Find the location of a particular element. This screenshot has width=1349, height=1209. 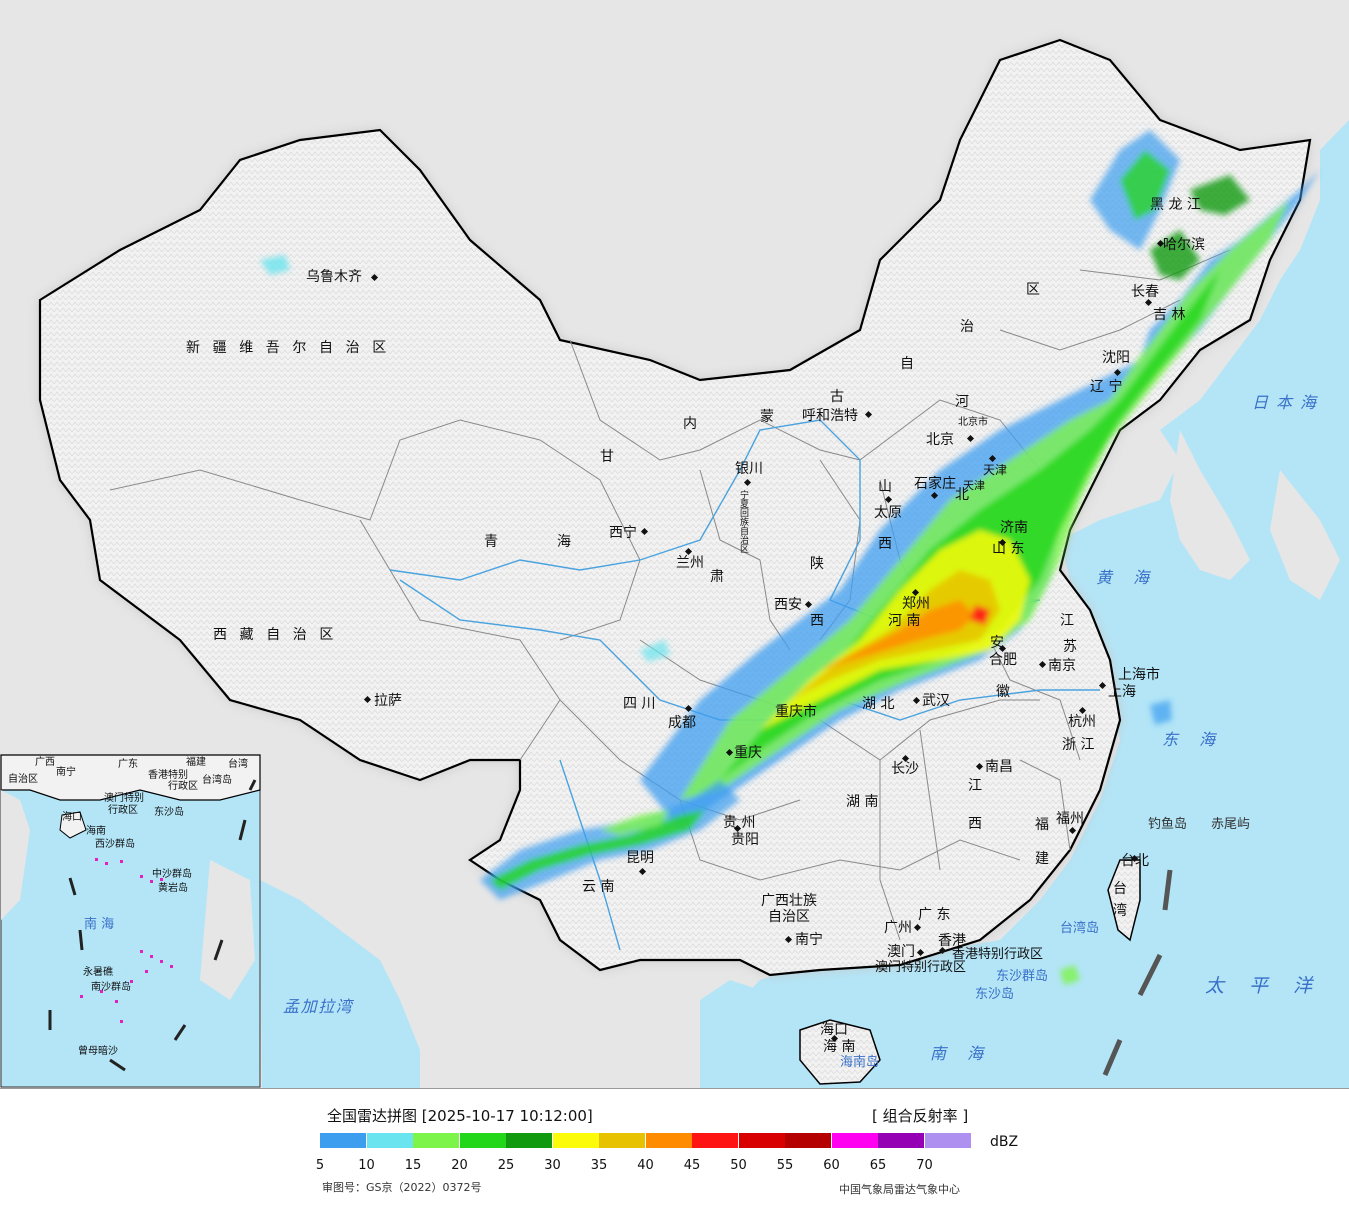

sea-label: 太 平 洋 is located at coordinates (1263, 986).